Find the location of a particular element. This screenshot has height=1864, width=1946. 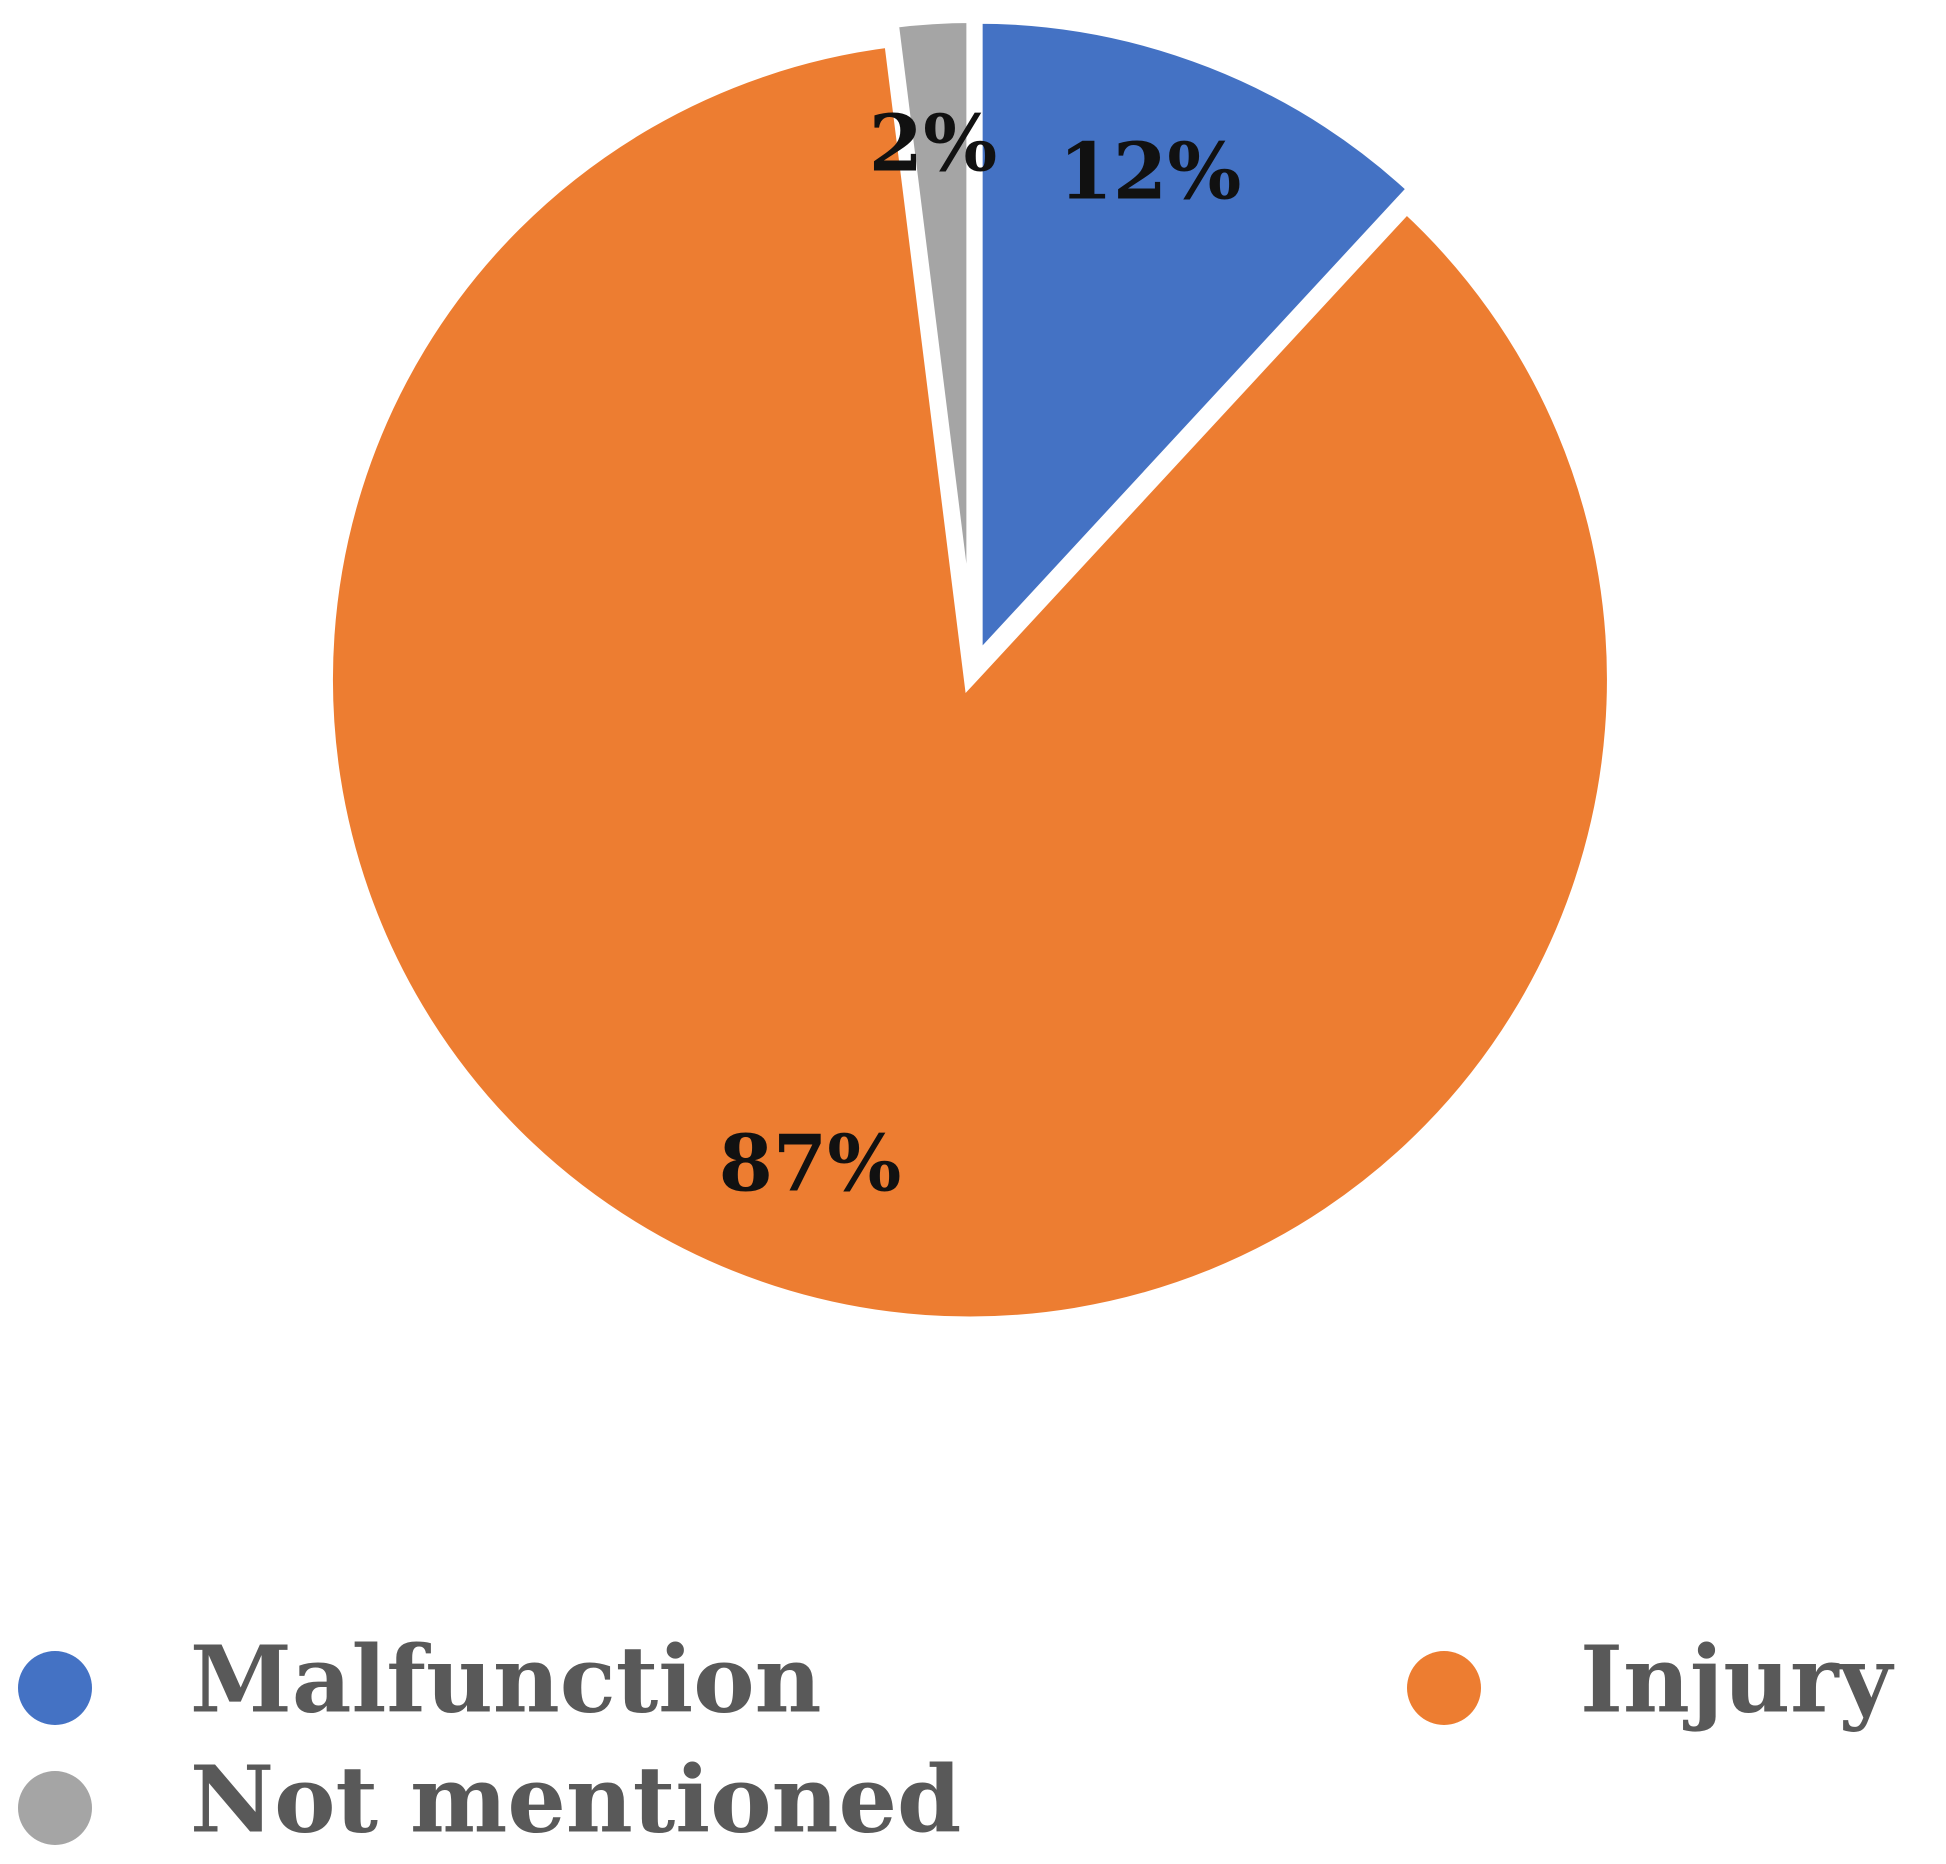

legend-marker-not-mentioned is located at coordinates (55, 1808).